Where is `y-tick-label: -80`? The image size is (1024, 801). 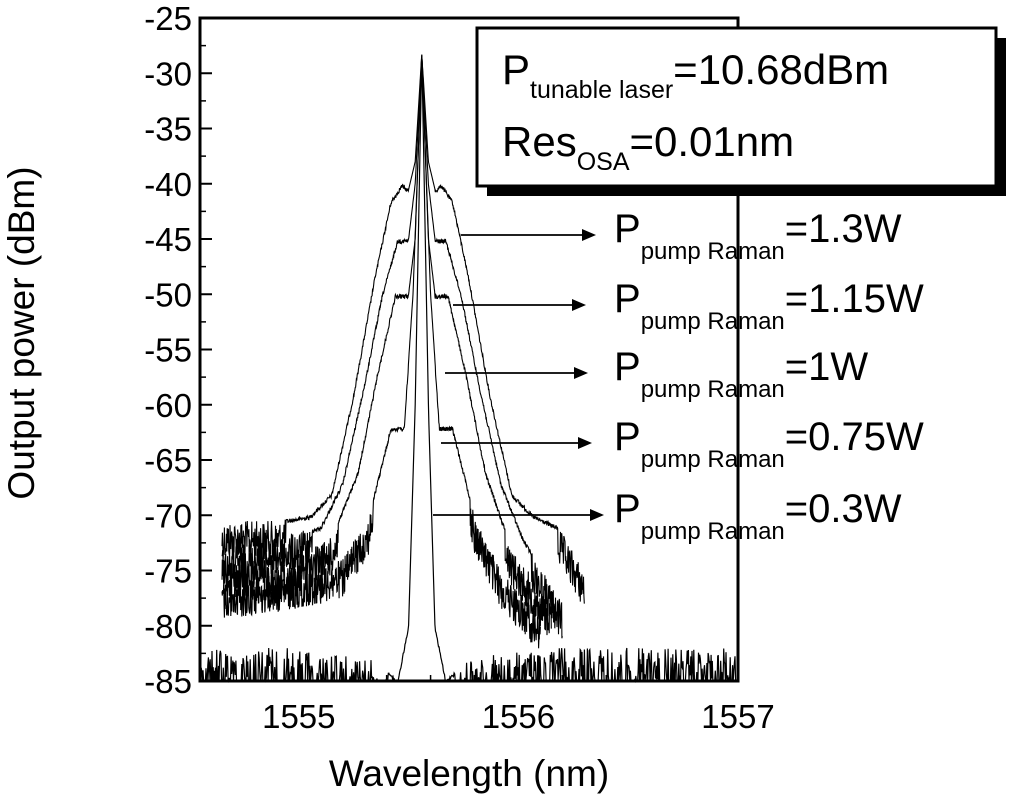
y-tick-label: -80 is located at coordinates (168, 626).